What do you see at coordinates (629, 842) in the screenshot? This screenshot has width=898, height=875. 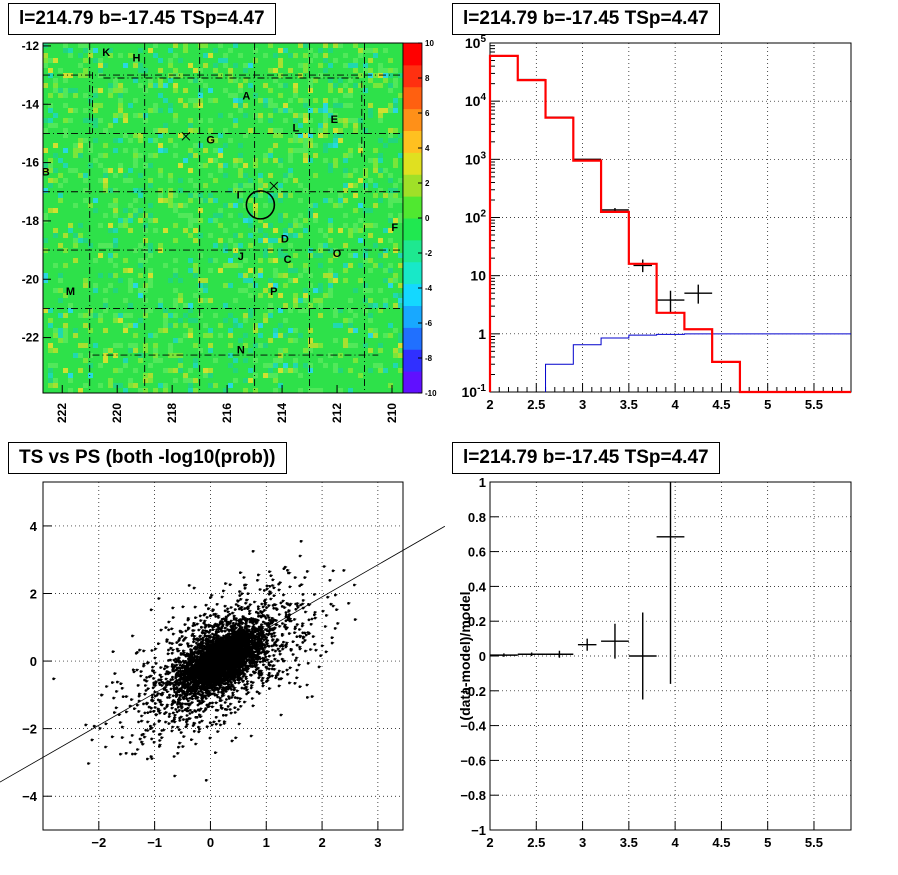 I see `x-tick-label: 3.5` at bounding box center [629, 842].